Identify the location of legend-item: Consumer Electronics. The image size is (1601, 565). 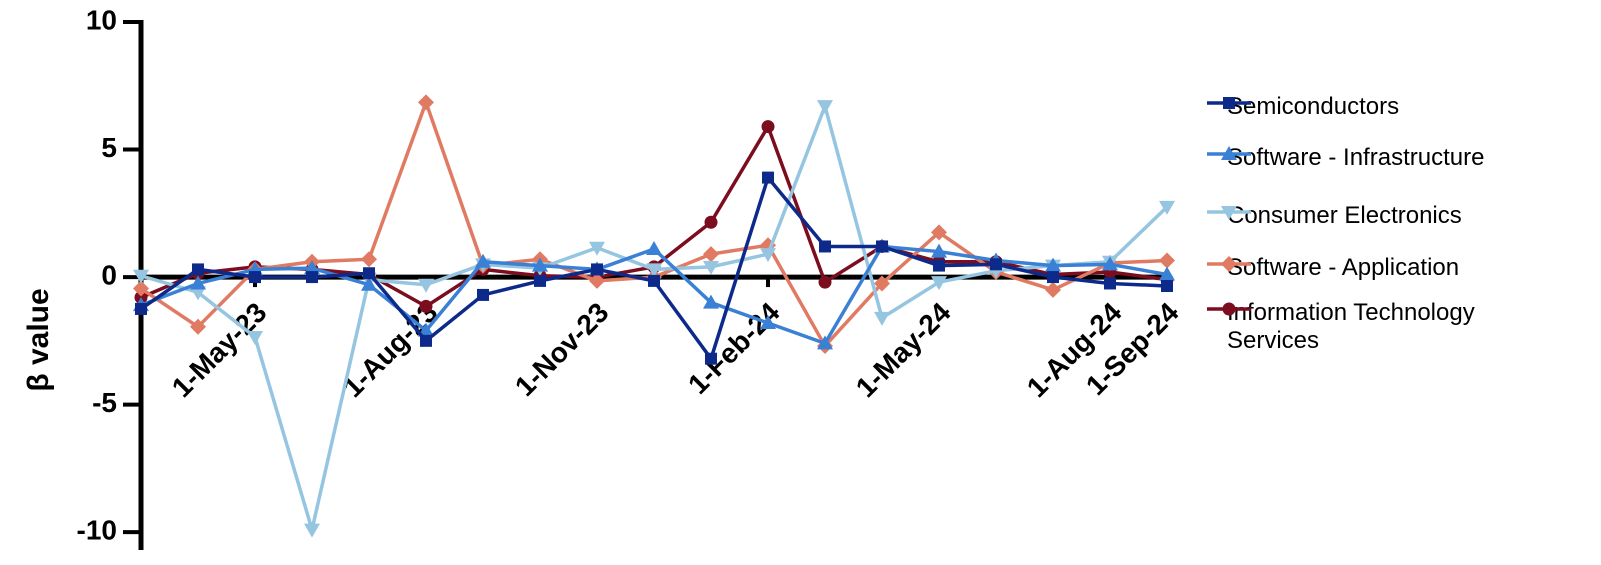
(1366, 216).